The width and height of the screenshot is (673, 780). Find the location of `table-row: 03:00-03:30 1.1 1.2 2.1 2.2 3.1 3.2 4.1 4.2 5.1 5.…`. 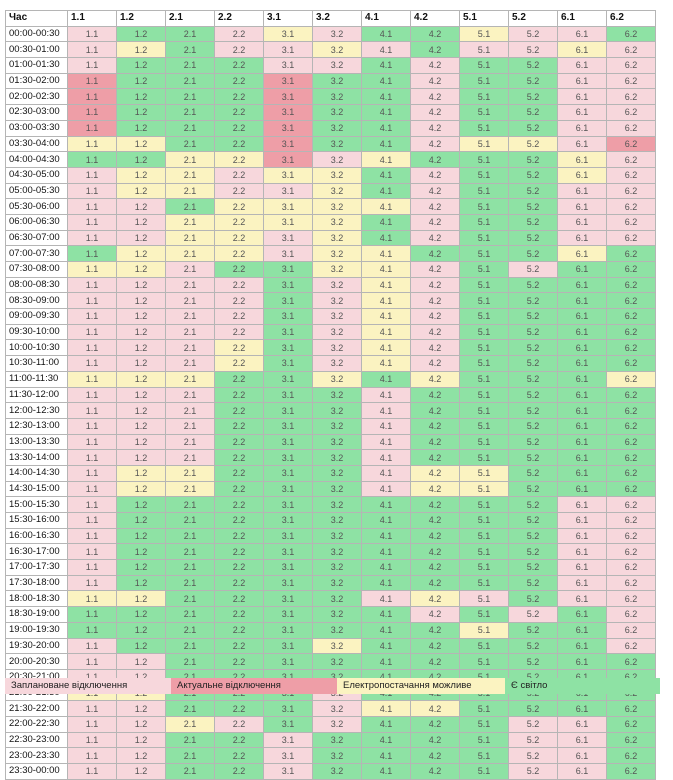

table-row: 03:00-03:30 1.1 1.2 2.1 2.2 3.1 3.2 4.1 4.2 5.1 5.… is located at coordinates (330, 128).